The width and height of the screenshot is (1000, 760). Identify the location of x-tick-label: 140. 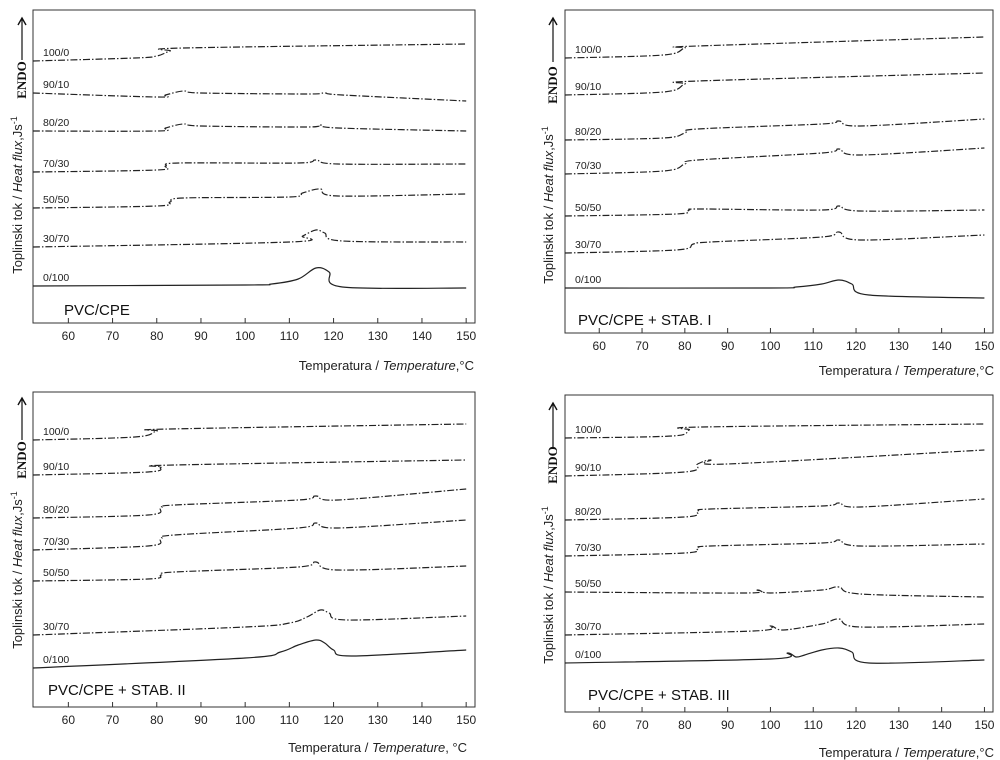
(422, 336).